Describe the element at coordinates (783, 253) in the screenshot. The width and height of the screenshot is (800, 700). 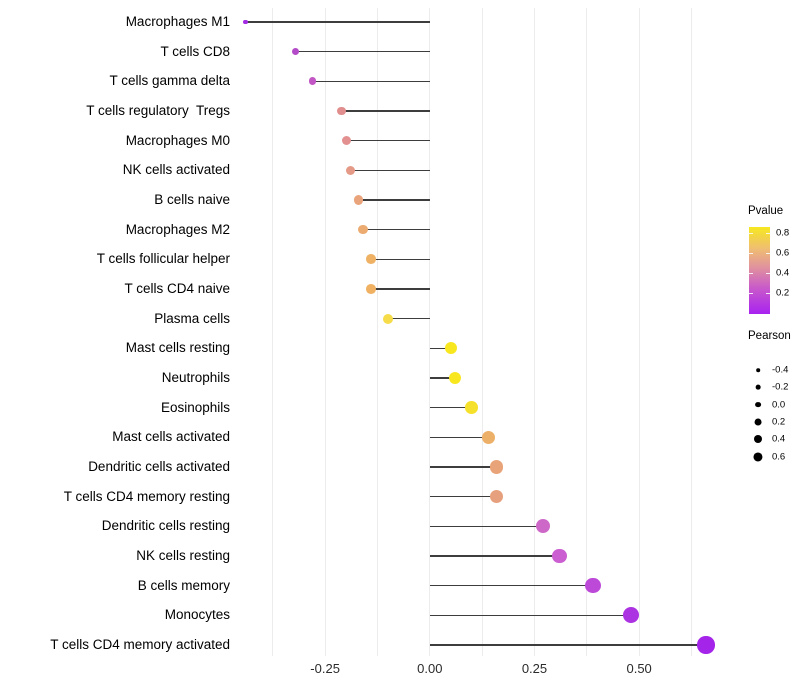
I see `pvalue-tick-label: 0.6` at that location.